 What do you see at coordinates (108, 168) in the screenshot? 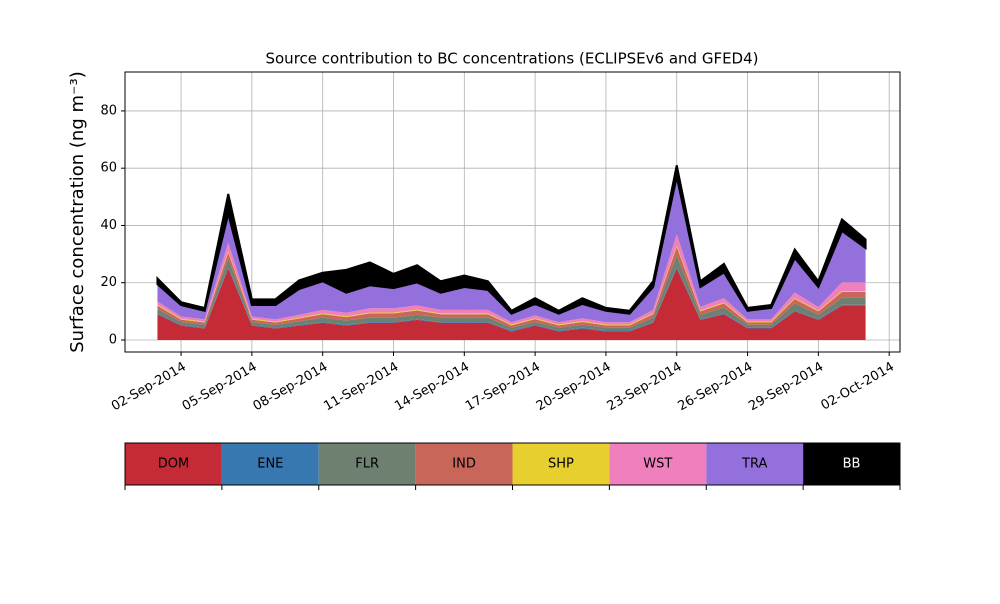
I see `y-tick-label: 60` at bounding box center [108, 168].